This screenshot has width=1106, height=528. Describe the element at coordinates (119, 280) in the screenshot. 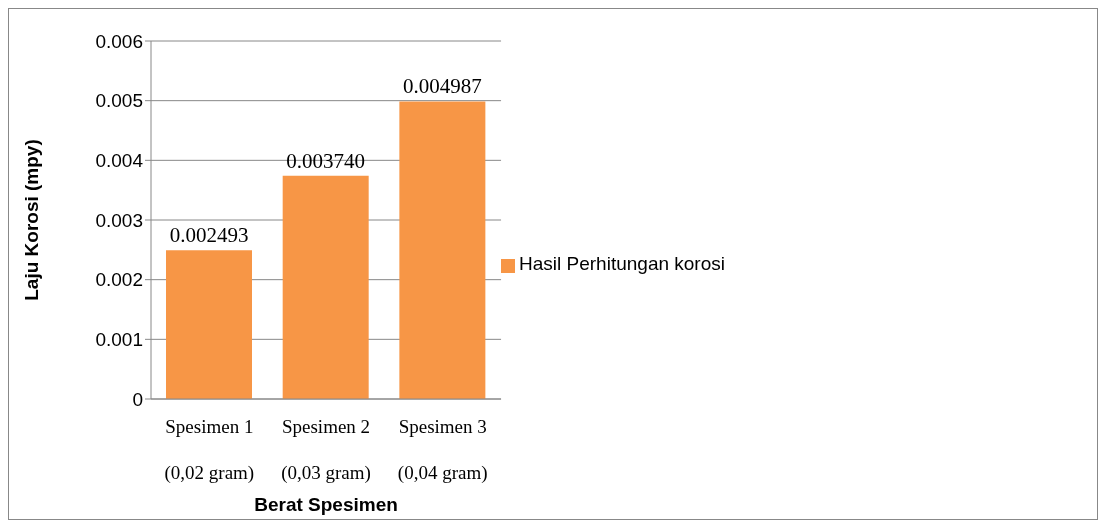

I see `y-tick-label: 0.002` at that location.